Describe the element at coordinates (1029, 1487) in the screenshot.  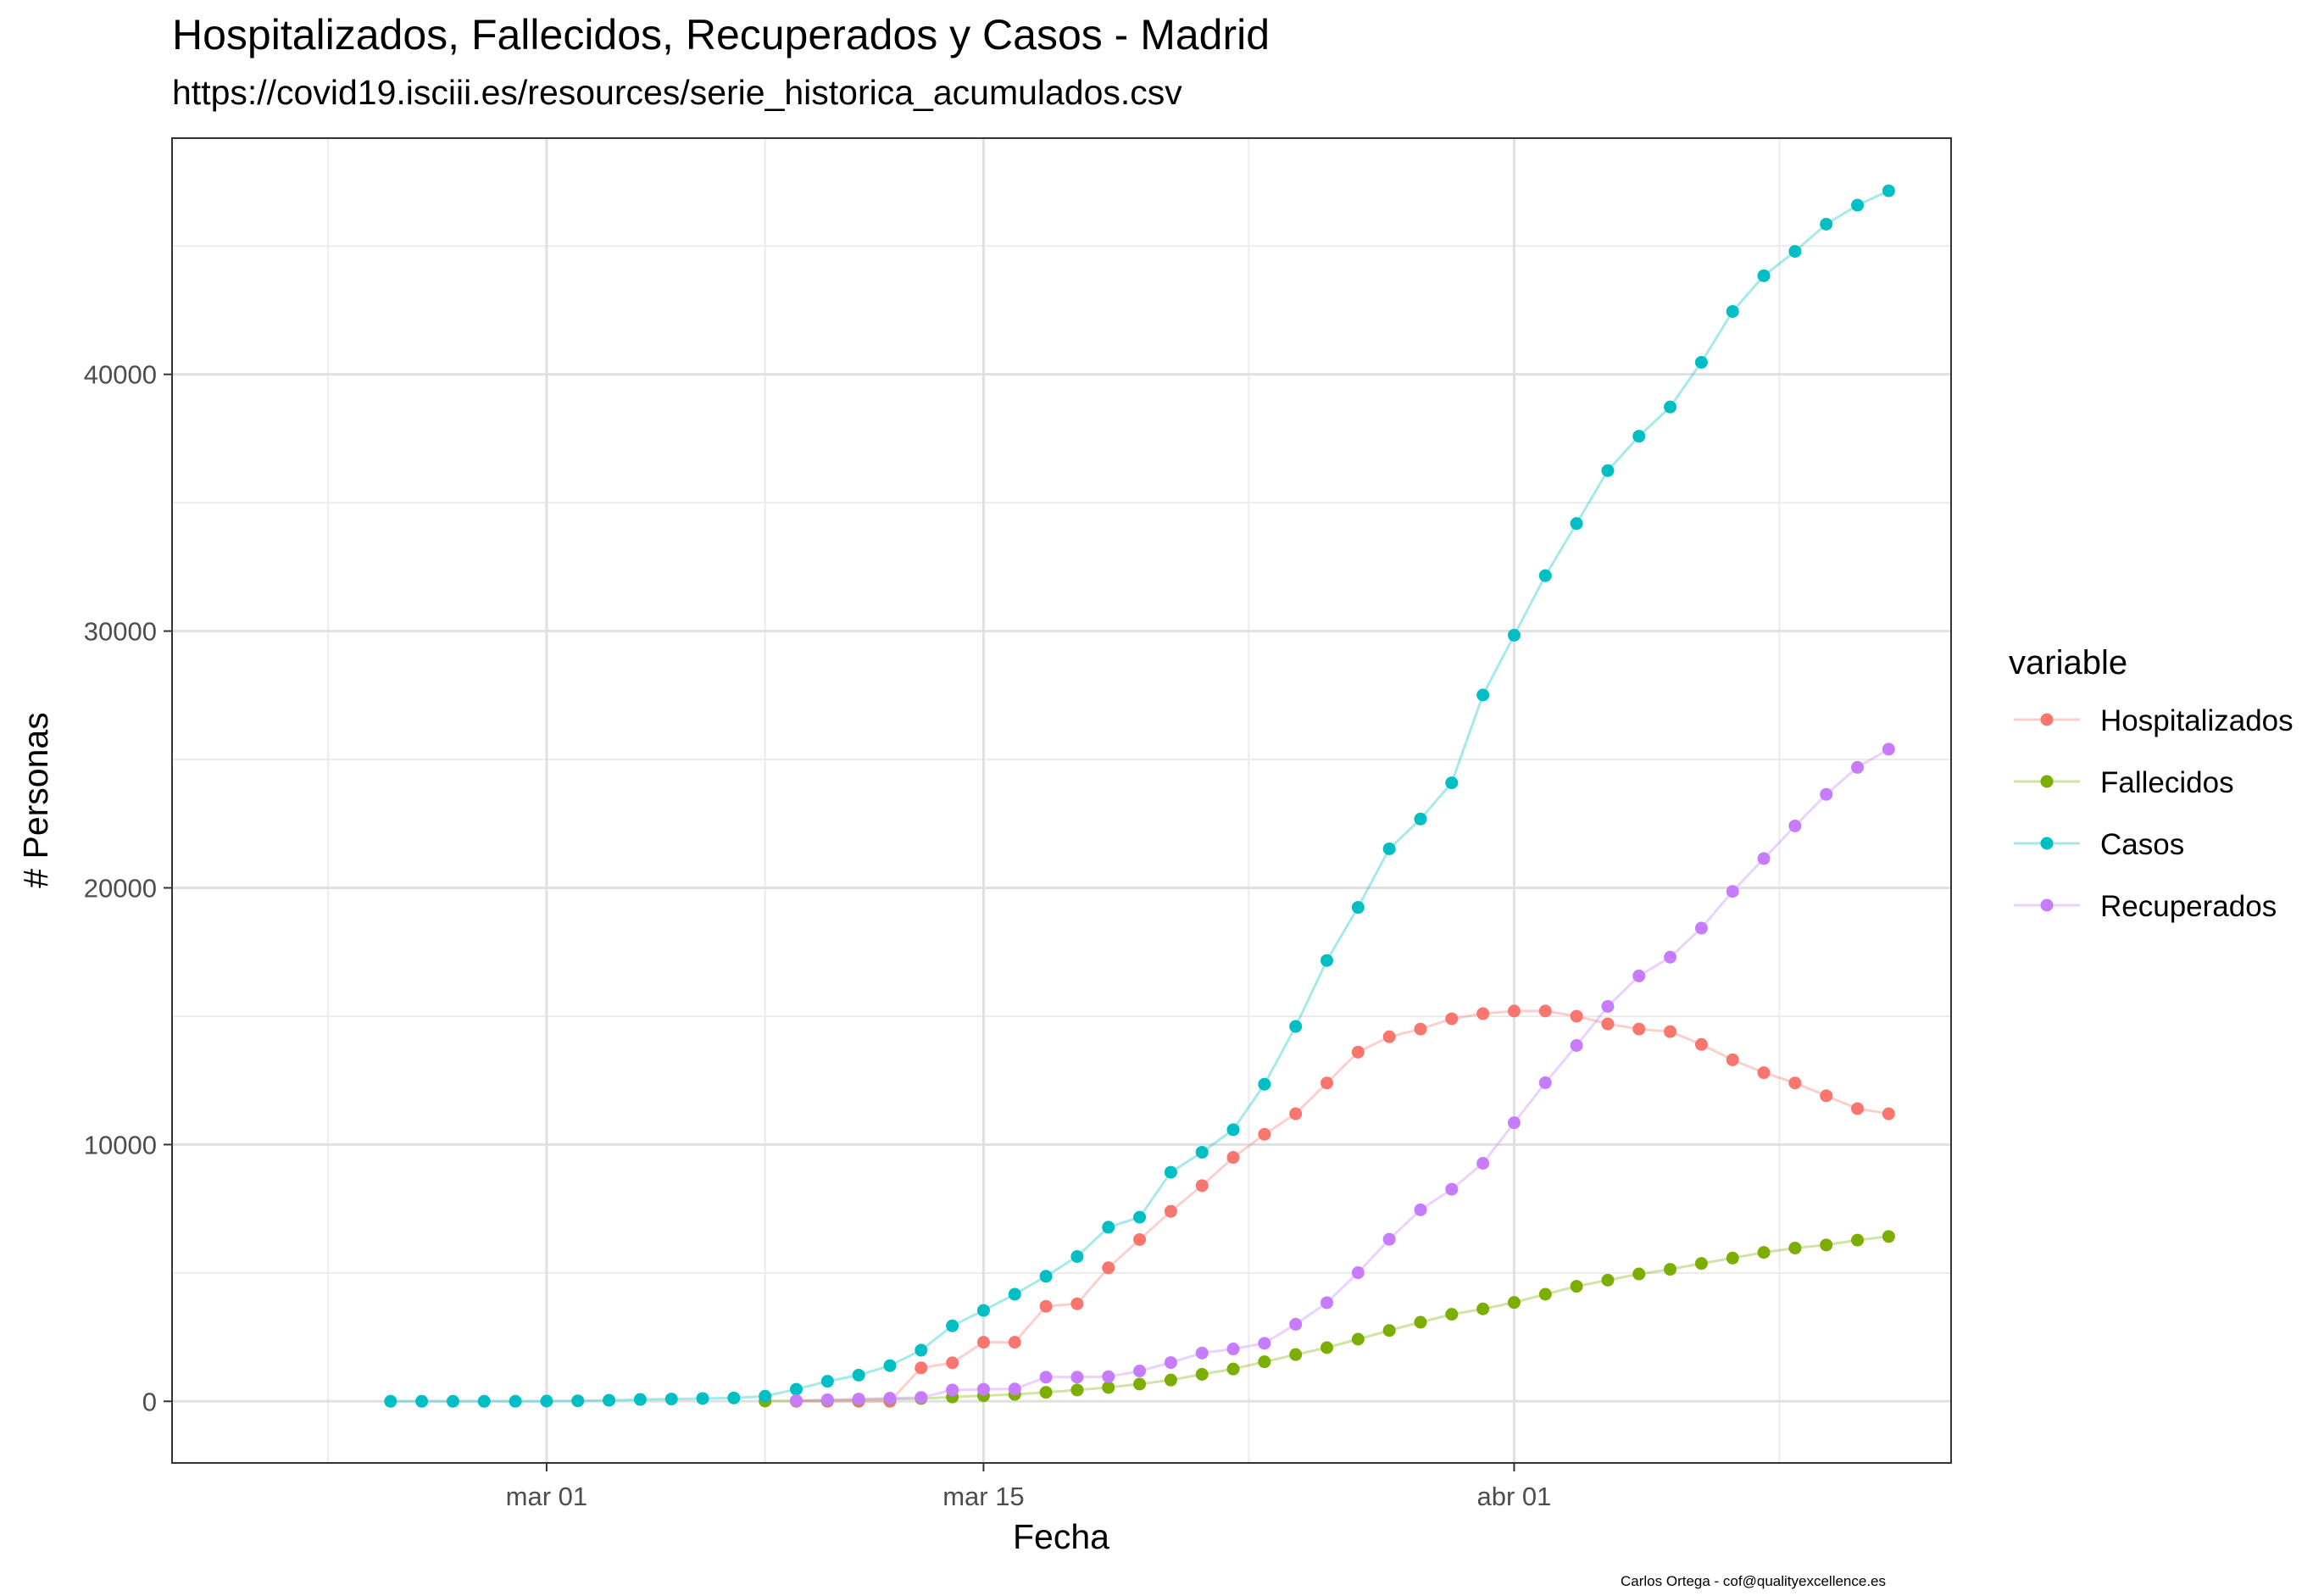
I see `x-axis: mar 01 mar 15 abr 01` at that location.